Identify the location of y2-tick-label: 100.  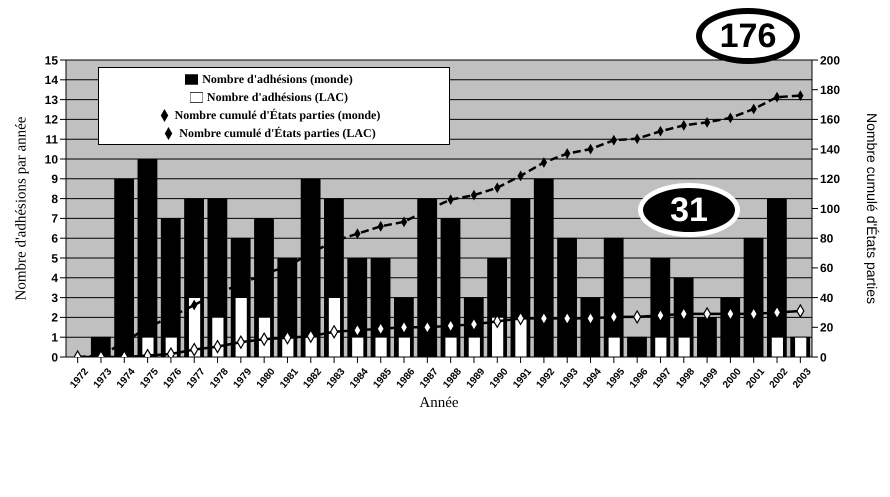
(830, 209).